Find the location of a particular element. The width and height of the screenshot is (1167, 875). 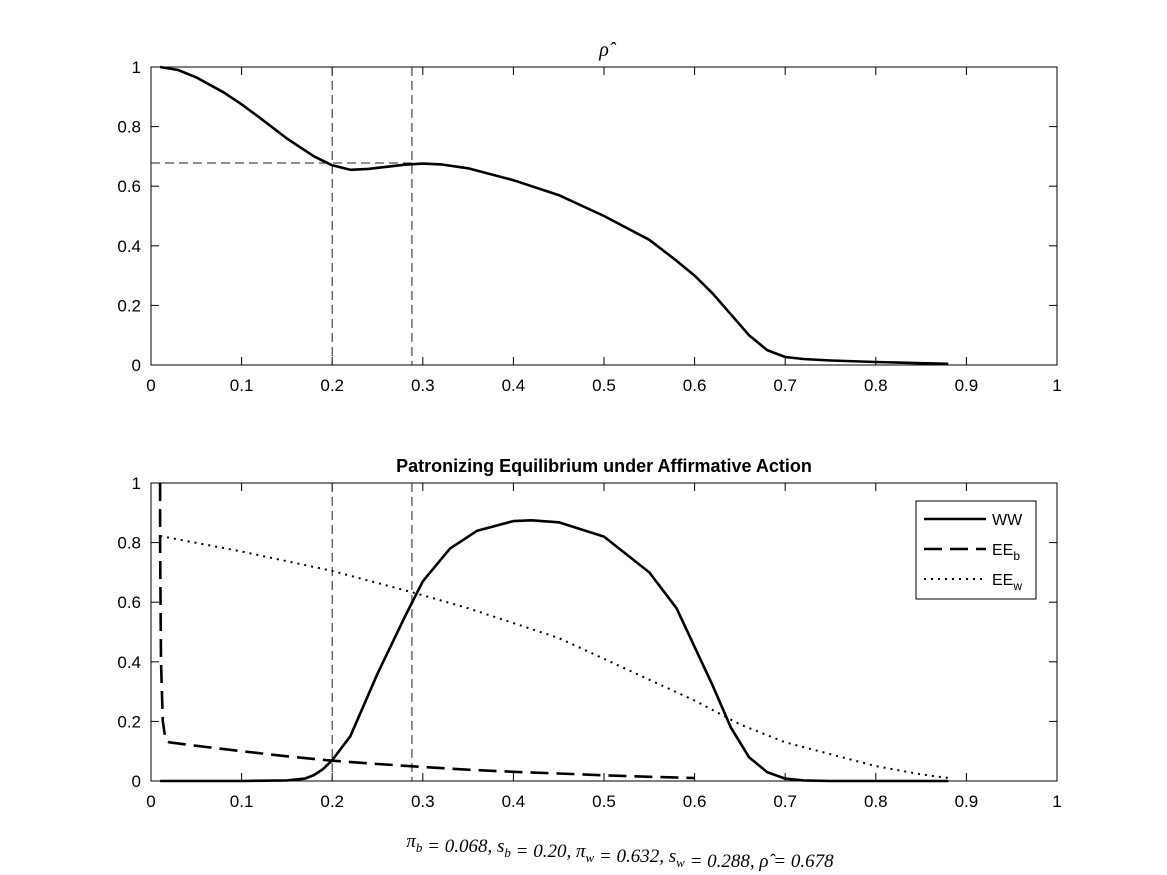

legend-label: EEb is located at coordinates (1006, 552).